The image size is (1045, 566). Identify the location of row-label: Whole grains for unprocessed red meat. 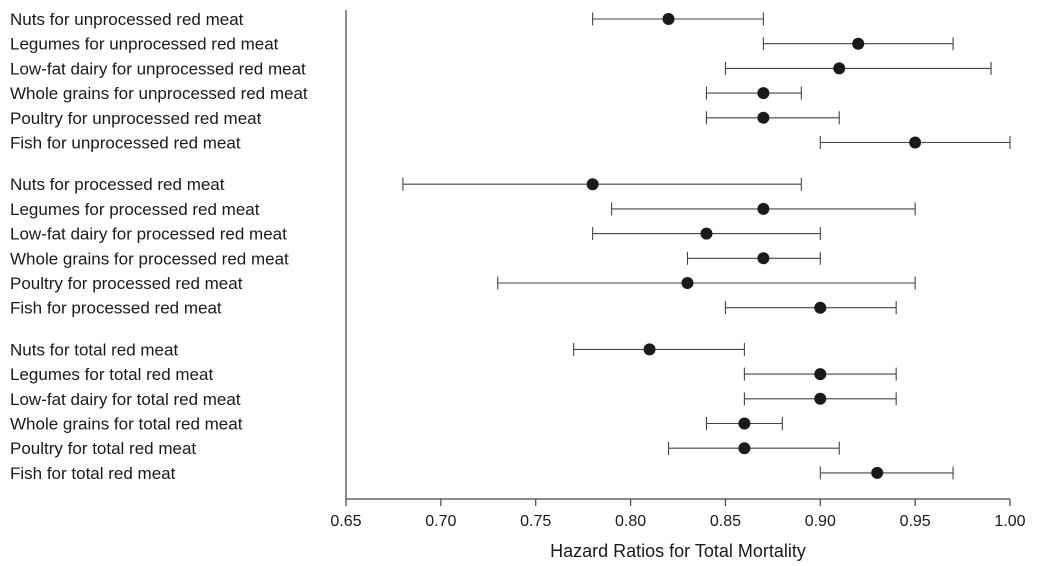
(159, 93).